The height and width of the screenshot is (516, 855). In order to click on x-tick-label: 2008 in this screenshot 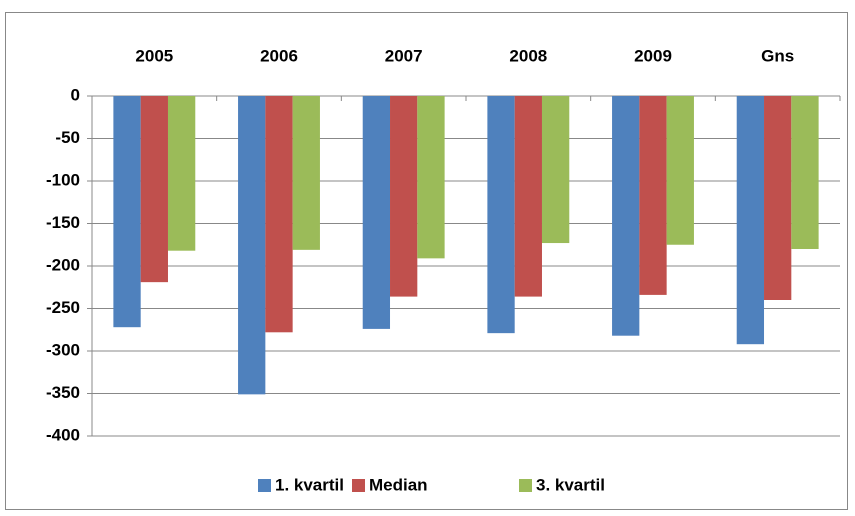, I will do `click(528, 55)`.